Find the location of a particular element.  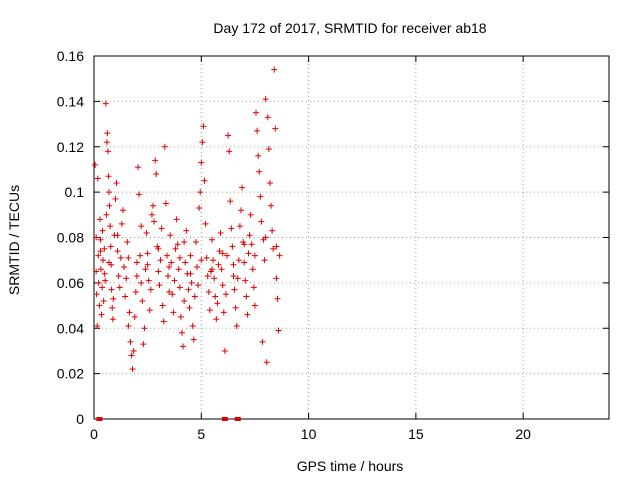

x-axis-label: GPS time / hours is located at coordinates (350, 466).